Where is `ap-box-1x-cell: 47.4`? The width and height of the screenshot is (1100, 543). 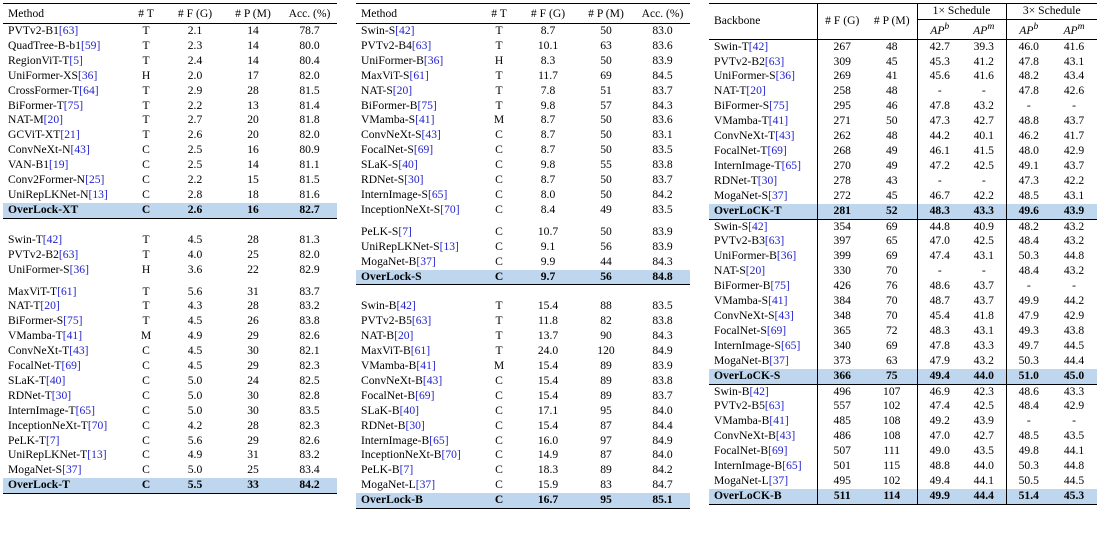 ap-box-1x-cell: 47.4 is located at coordinates (939, 407).